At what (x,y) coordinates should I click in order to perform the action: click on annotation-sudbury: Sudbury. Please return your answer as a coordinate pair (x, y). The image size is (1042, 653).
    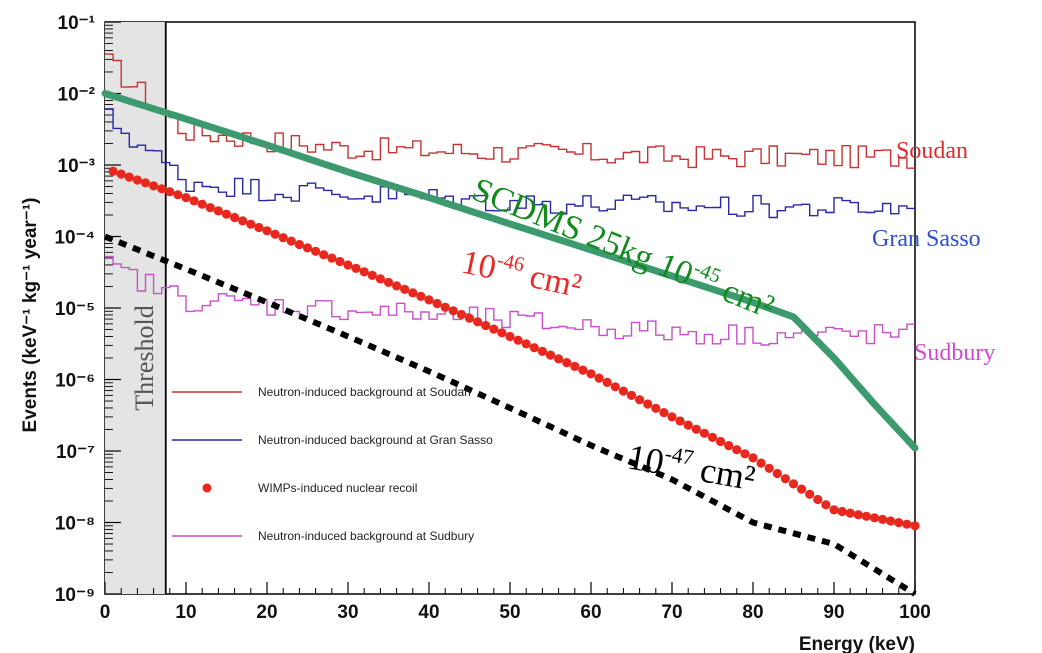
    Looking at the image, I should click on (954, 353).